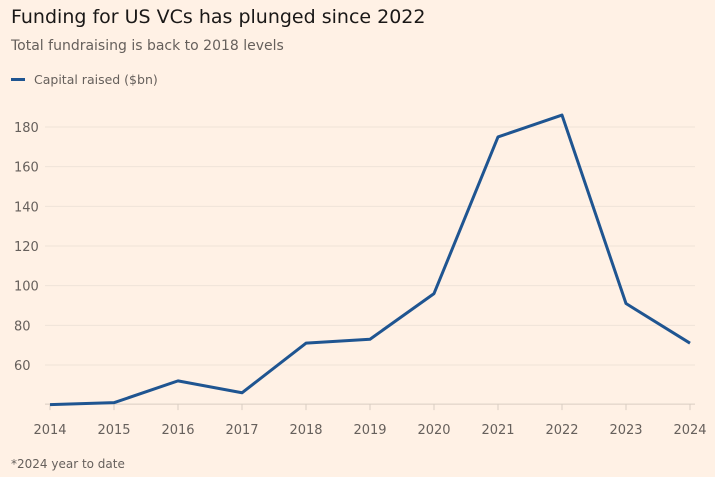 The height and width of the screenshot is (477, 715). Describe the element at coordinates (305, 430) in the screenshot. I see `x-tick-label: 2018` at that location.